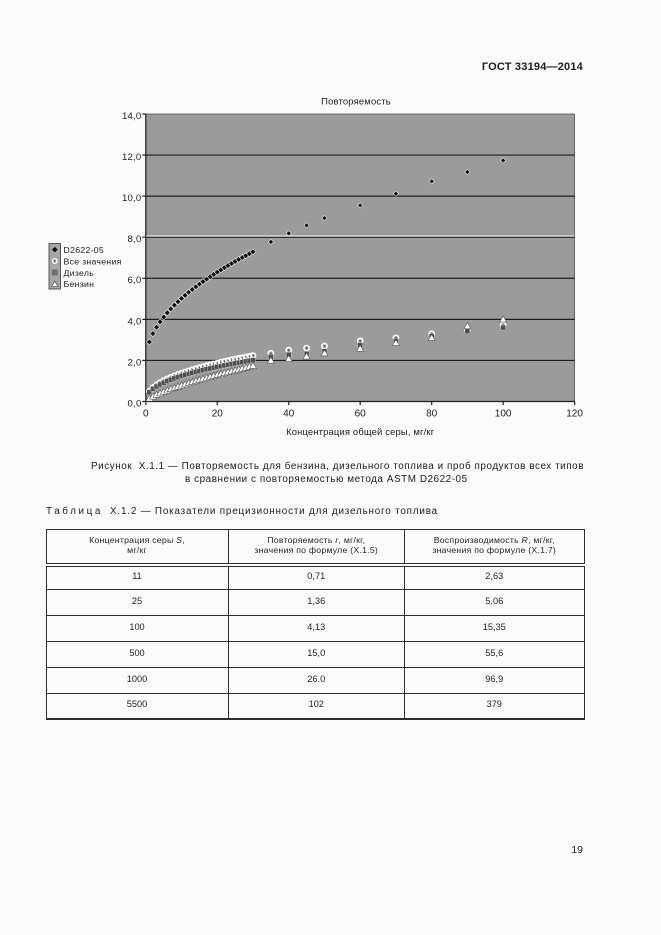 This screenshot has width=661, height=935. I want to click on svg-text: 8,0, so click(135, 239).